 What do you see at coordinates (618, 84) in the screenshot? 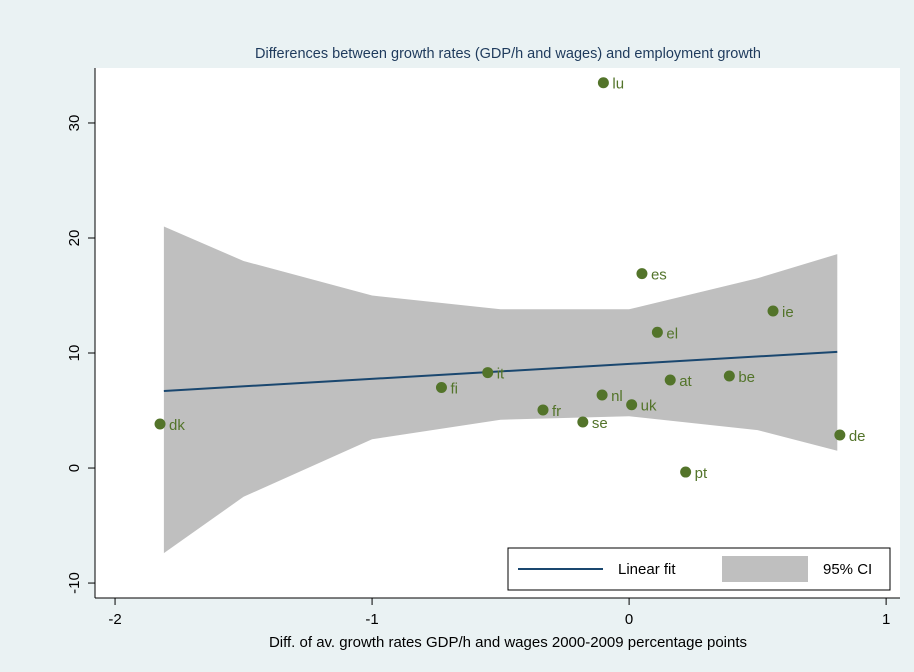
I see `point-label: lu` at bounding box center [618, 84].